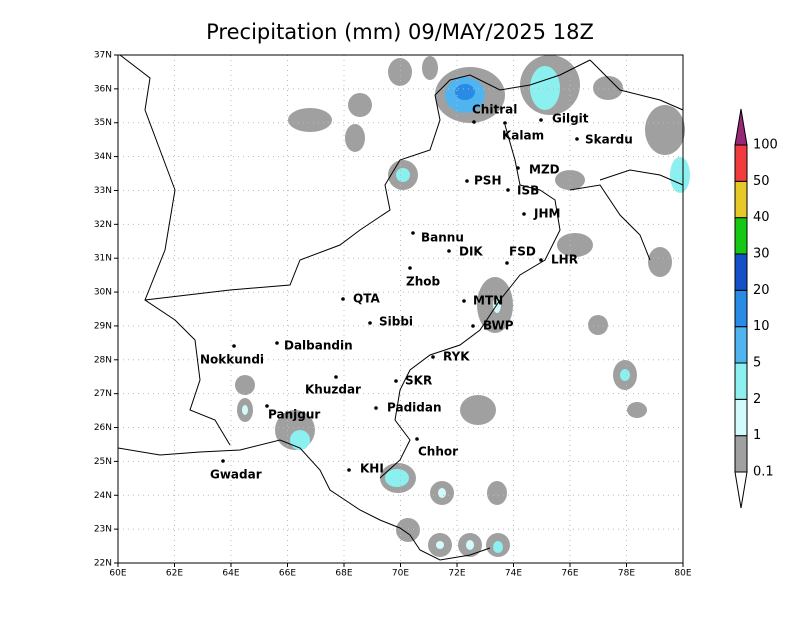  What do you see at coordinates (757, 435) in the screenshot?
I see `colorbar-label: 1` at bounding box center [757, 435].